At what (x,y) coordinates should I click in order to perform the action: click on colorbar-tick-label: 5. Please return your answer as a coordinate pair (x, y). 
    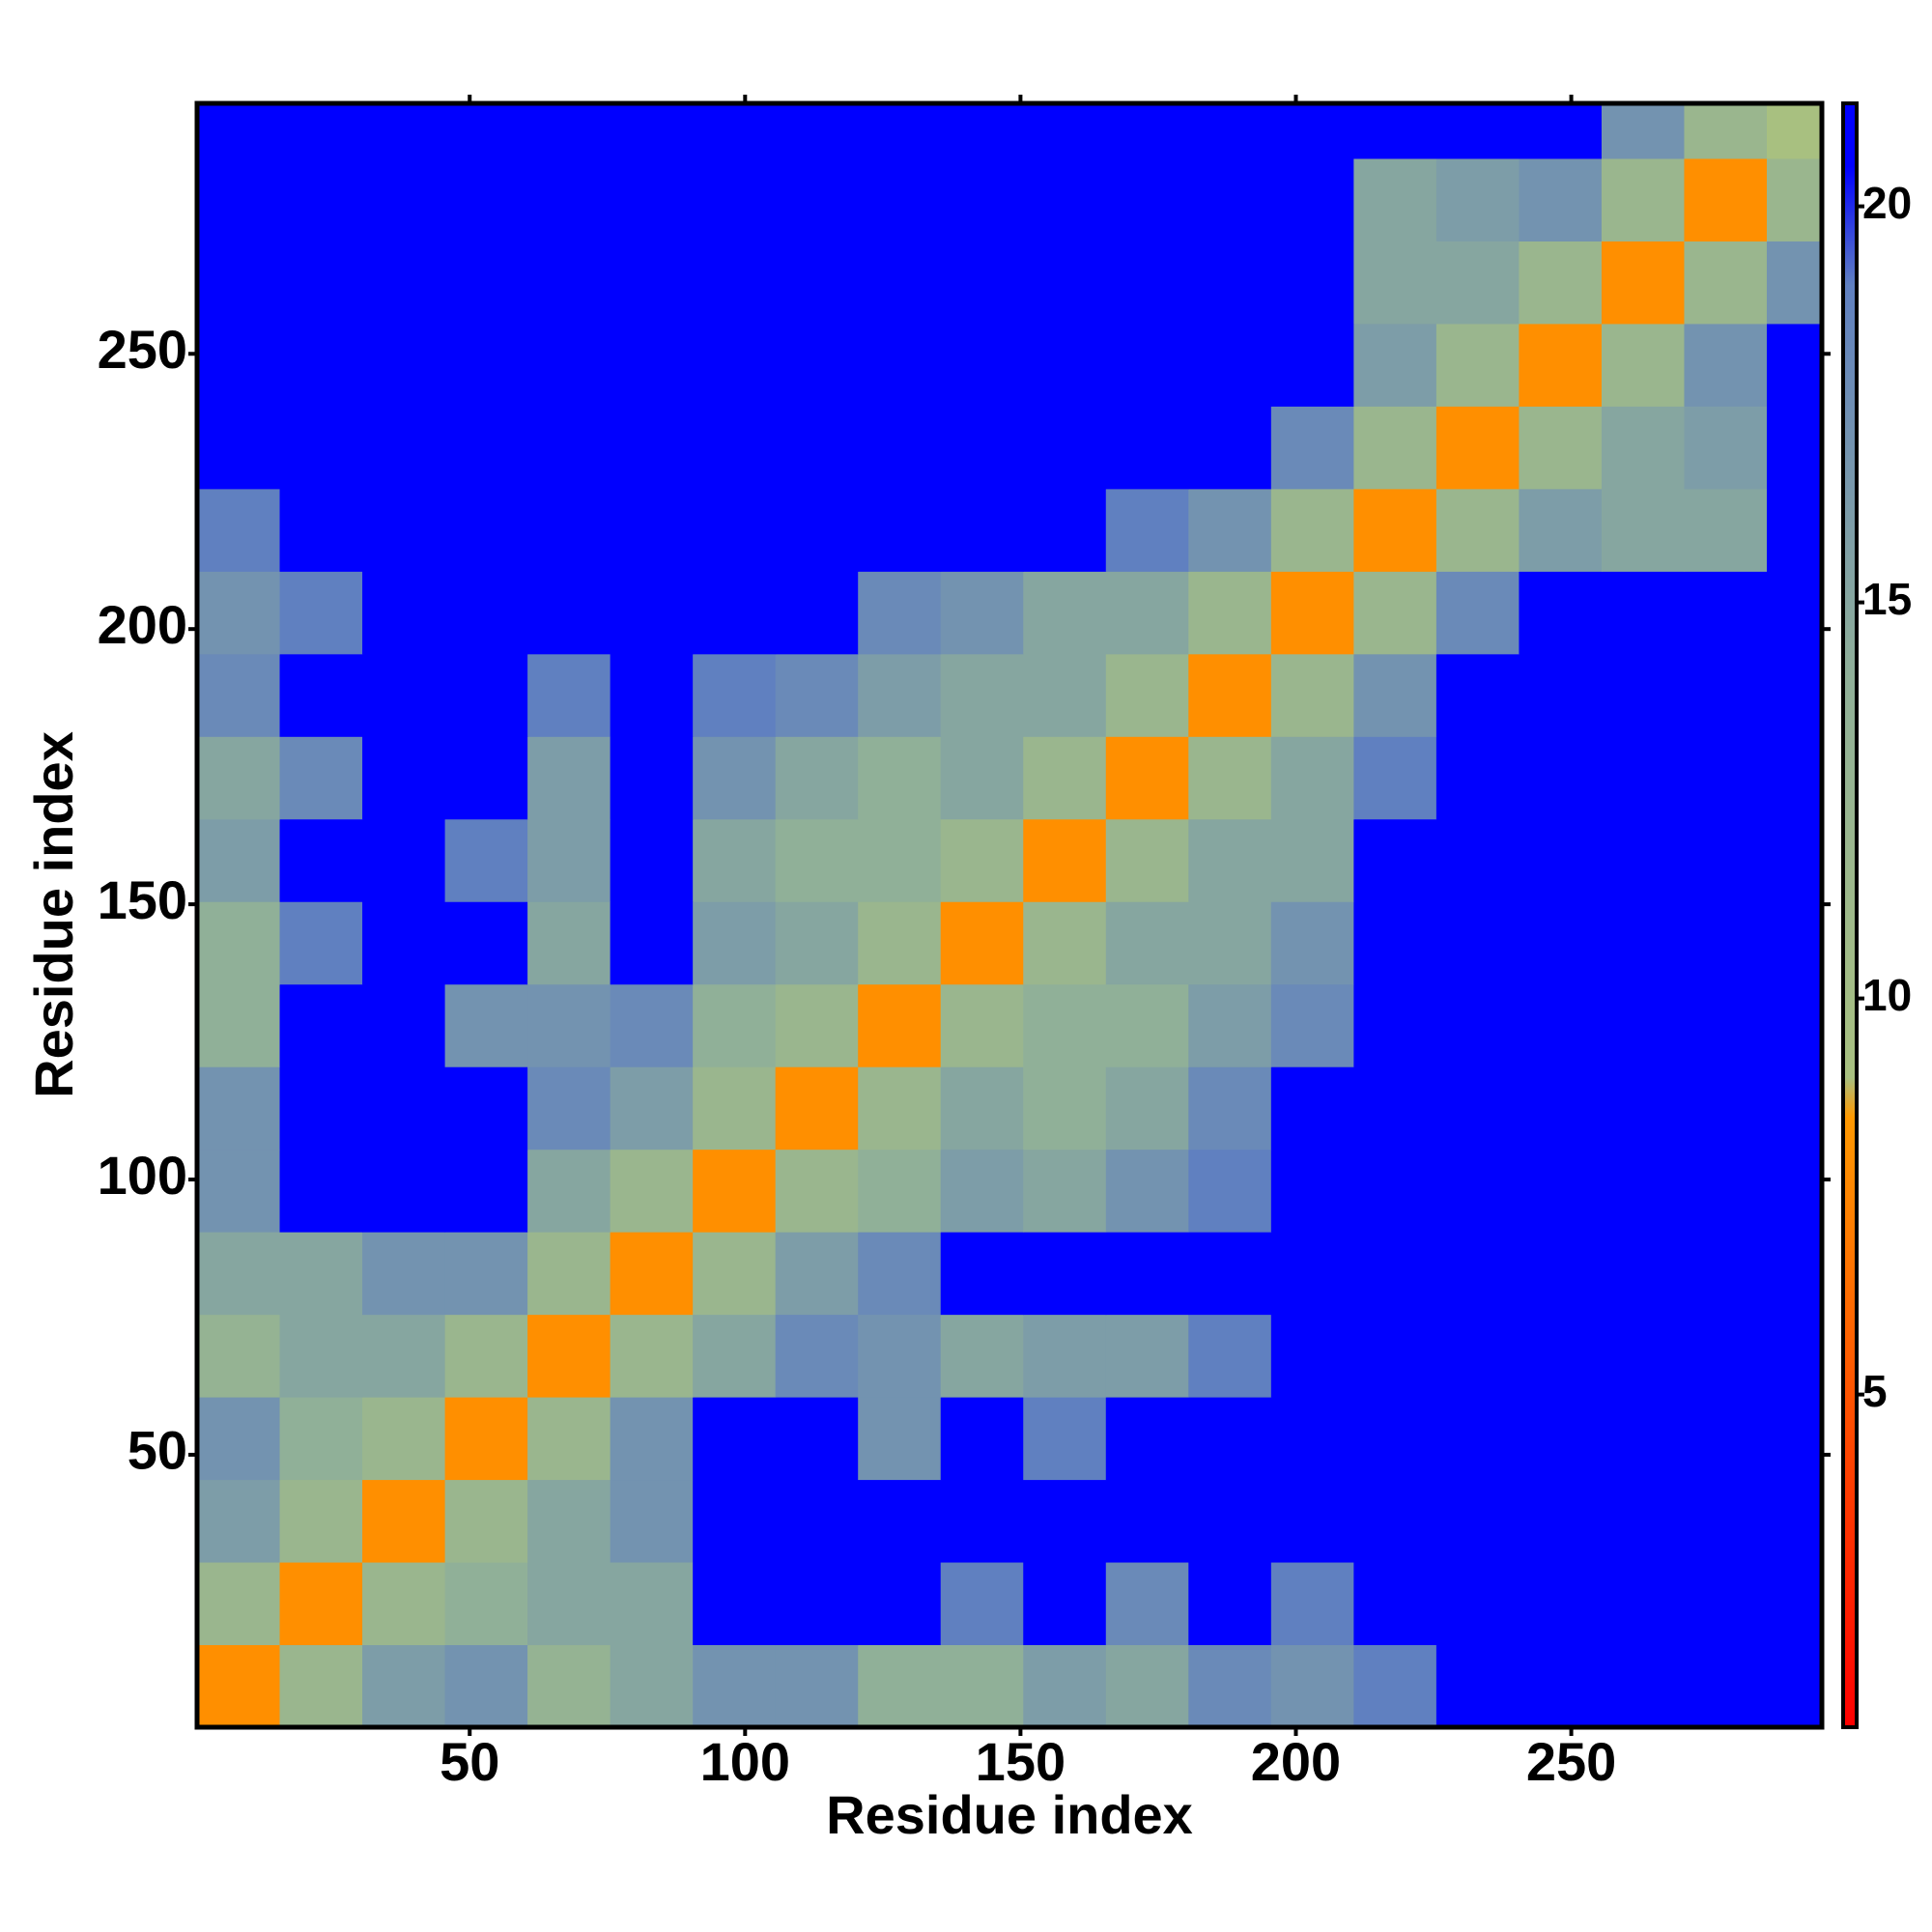
    Looking at the image, I should click on (1875, 1391).